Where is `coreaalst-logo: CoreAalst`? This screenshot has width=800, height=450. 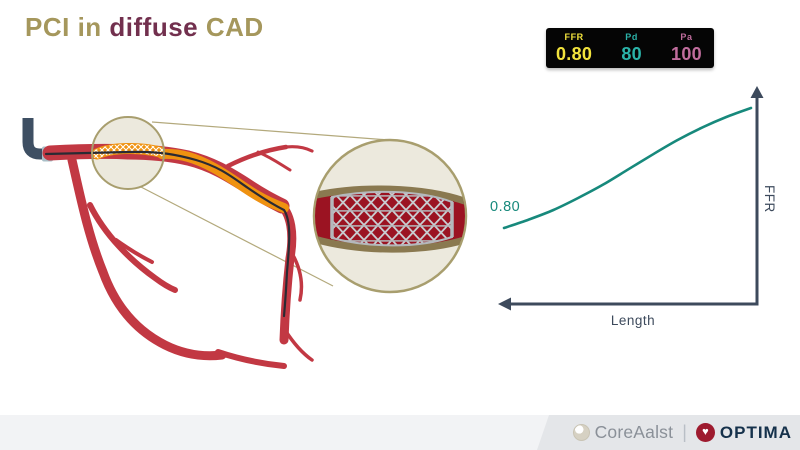
coreaalst-logo: CoreAalst is located at coordinates (623, 432).